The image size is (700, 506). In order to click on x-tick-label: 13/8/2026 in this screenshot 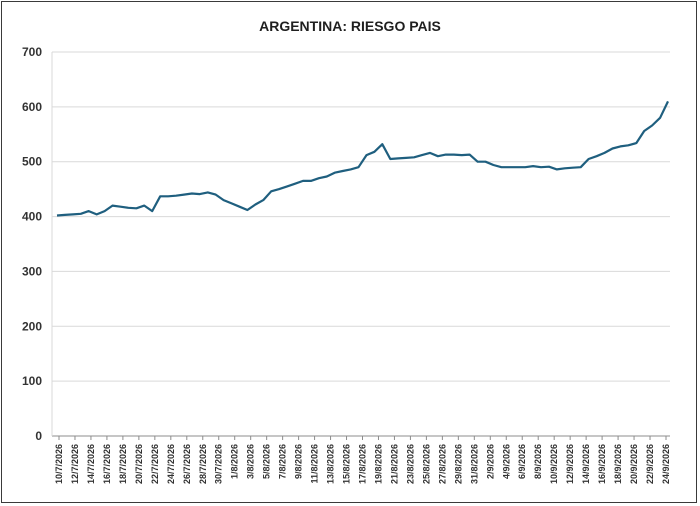, I will do `click(331, 464)`.